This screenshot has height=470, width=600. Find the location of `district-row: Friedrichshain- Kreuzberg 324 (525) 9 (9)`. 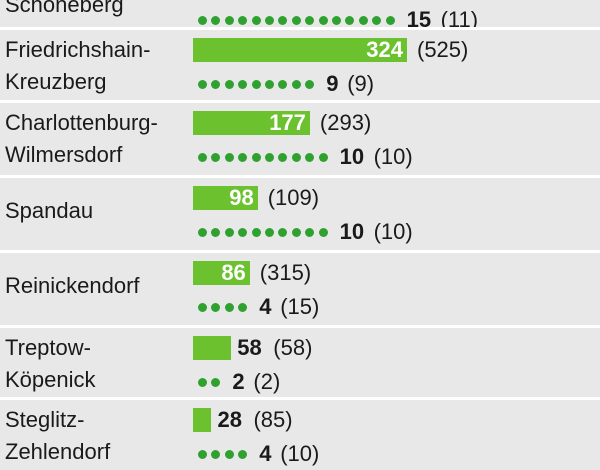

district-row: Friedrichshain- Kreuzberg 324 (525) 9 (9) is located at coordinates (300, 65).